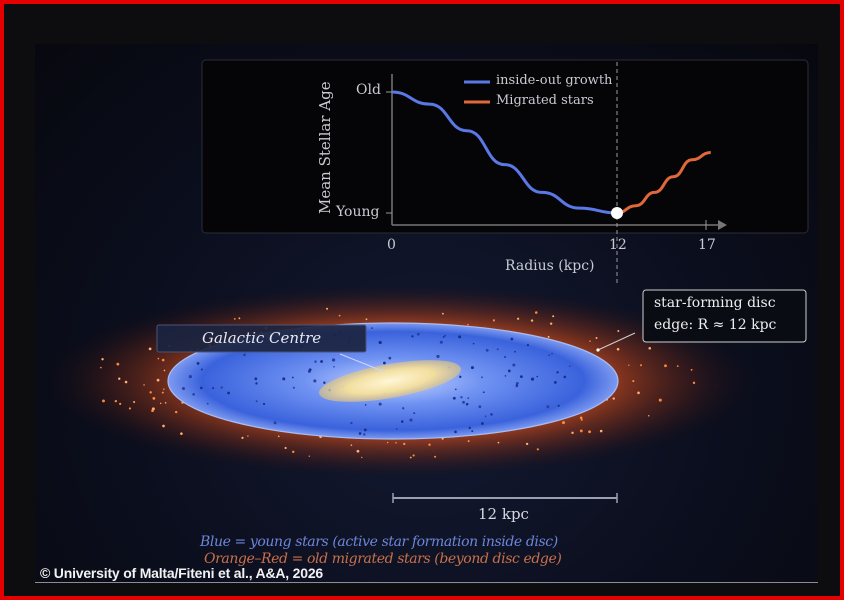  What do you see at coordinates (390, 381) in the screenshot?
I see `galactic-bulge` at bounding box center [390, 381].